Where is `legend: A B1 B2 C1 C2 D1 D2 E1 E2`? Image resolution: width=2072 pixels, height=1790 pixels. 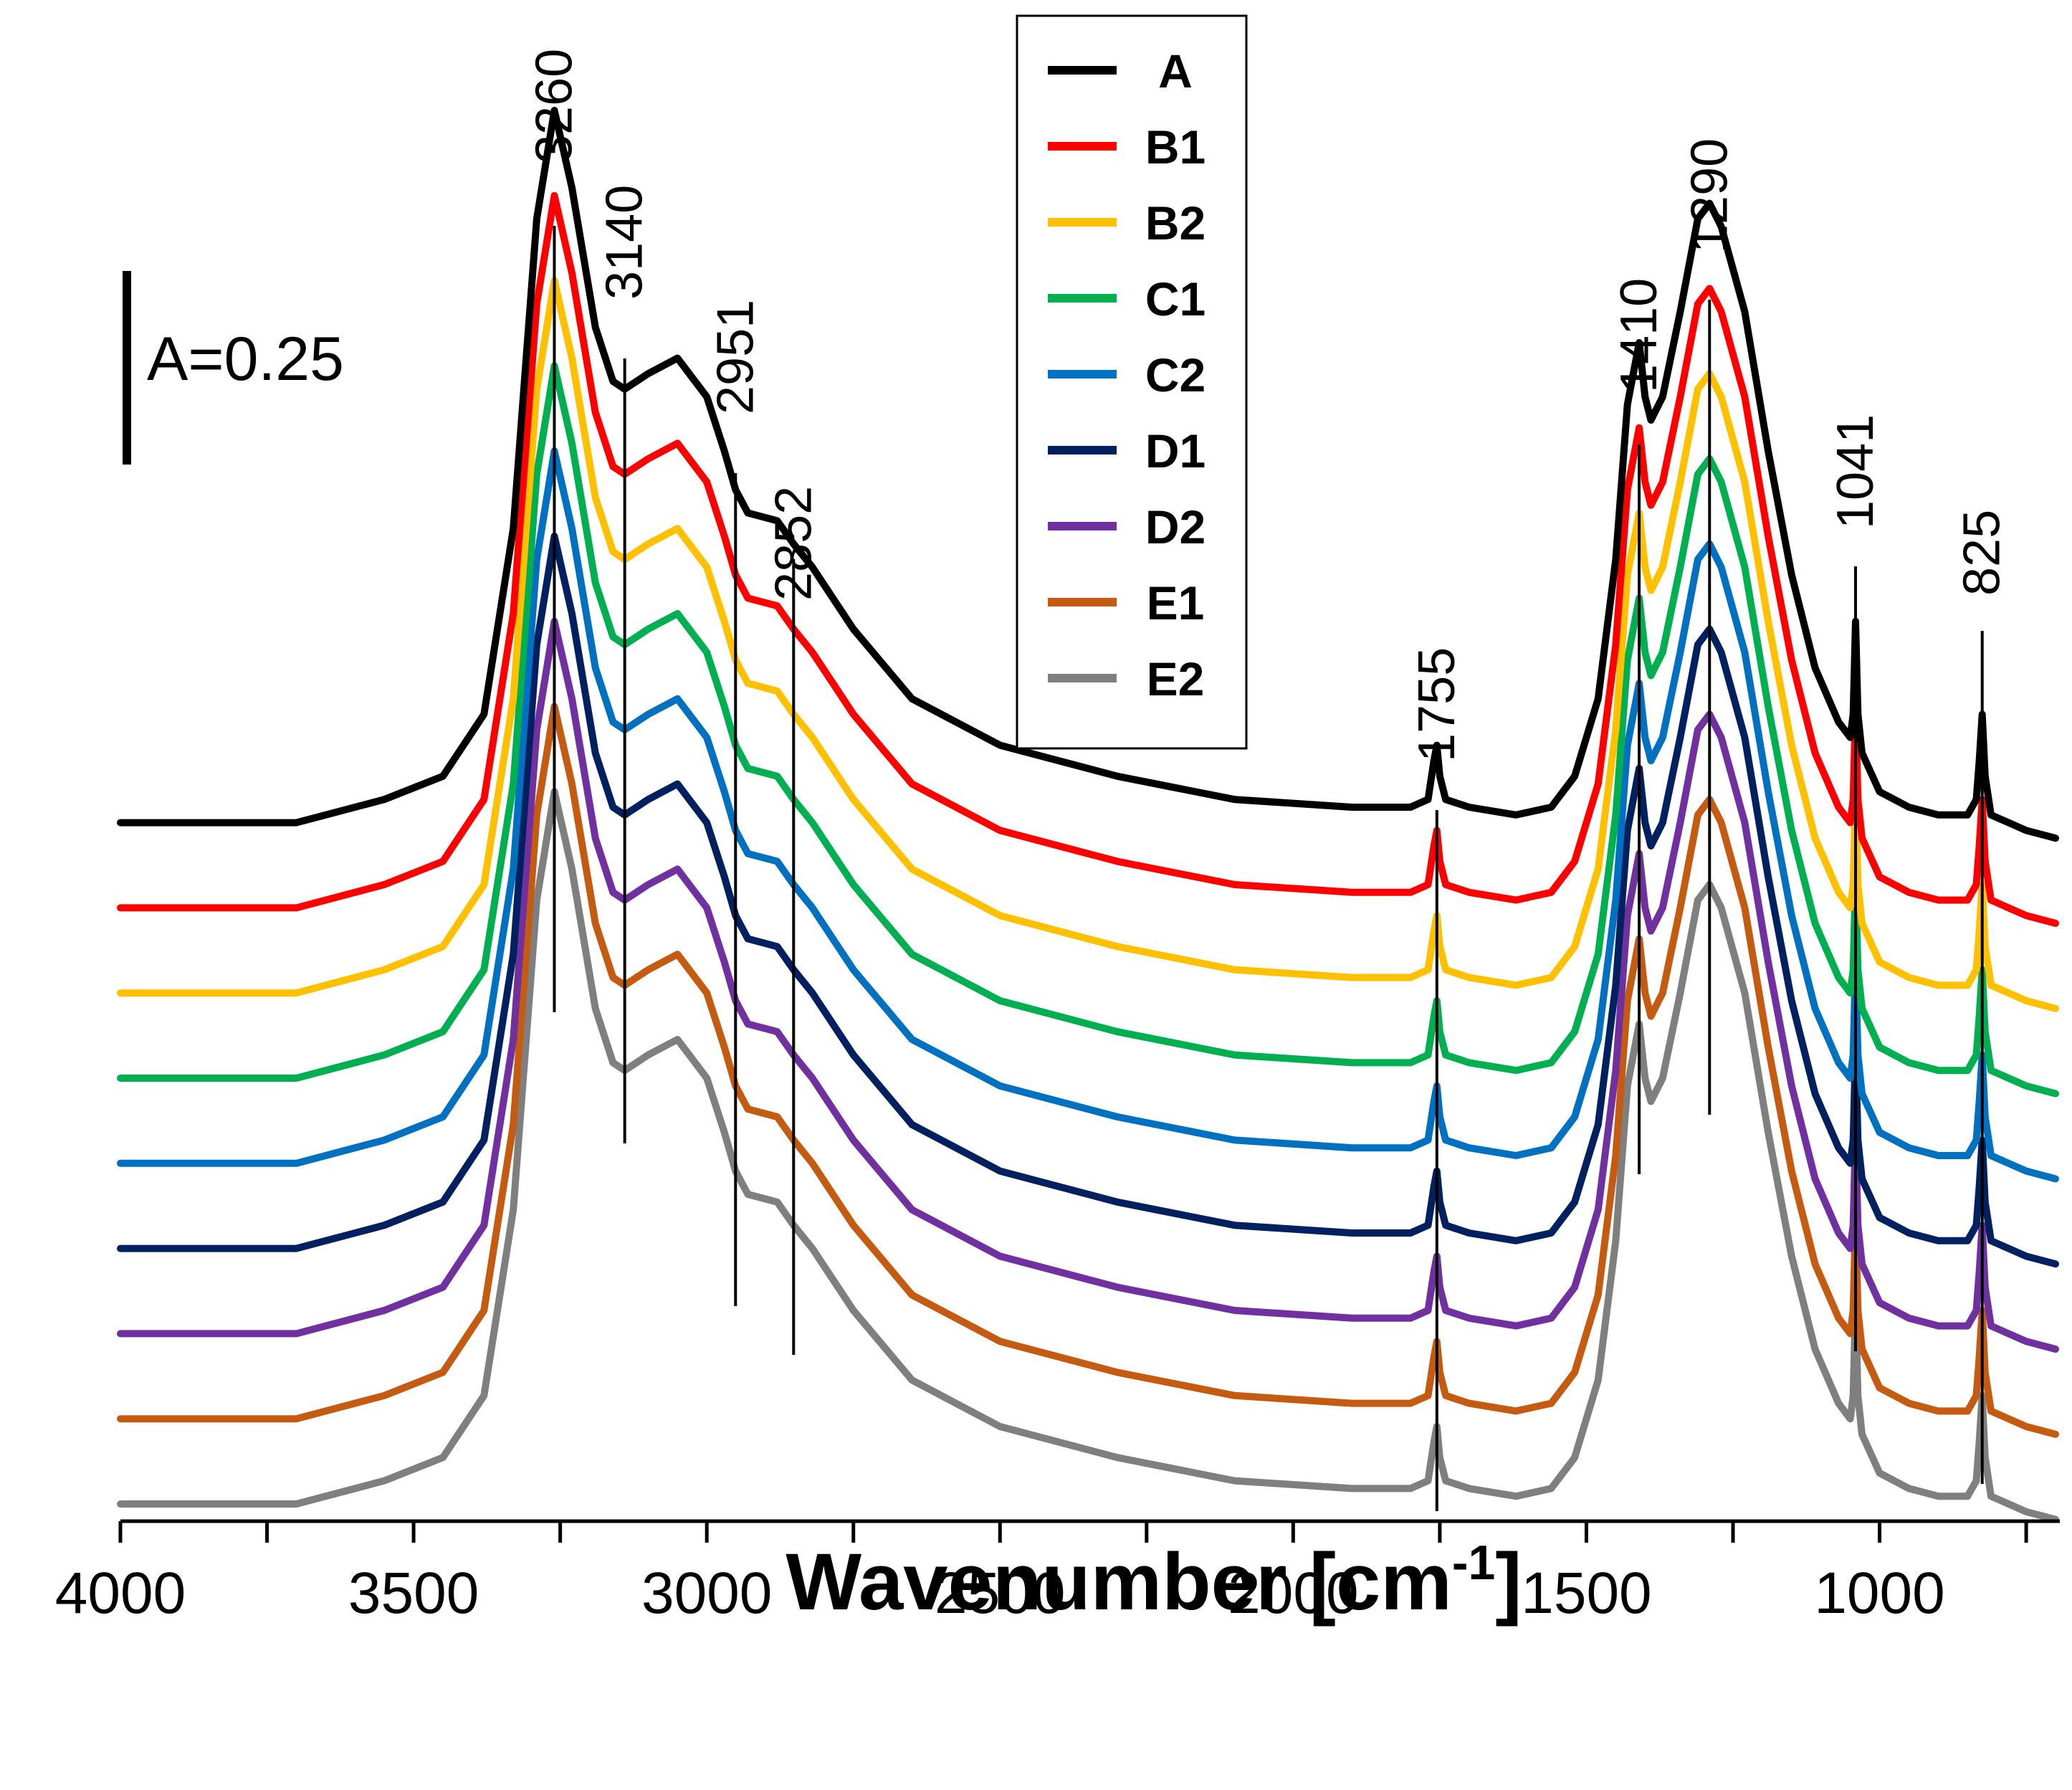 legend: A B1 B2 C1 C2 D1 D2 E1 E2 is located at coordinates (1132, 382).